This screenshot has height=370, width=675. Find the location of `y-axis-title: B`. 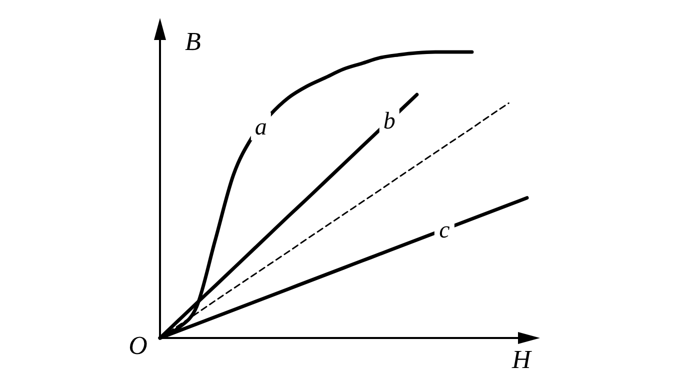

y-axis-title: B is located at coordinates (193, 41).